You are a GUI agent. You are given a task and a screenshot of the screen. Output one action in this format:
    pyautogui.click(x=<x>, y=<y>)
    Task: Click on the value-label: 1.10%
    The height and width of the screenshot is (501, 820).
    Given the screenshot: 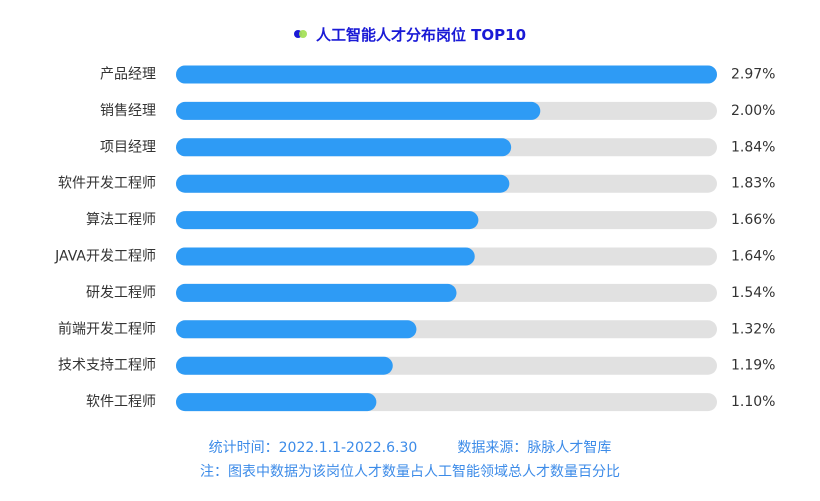 What is the action you would take?
    pyautogui.click(x=753, y=402)
    